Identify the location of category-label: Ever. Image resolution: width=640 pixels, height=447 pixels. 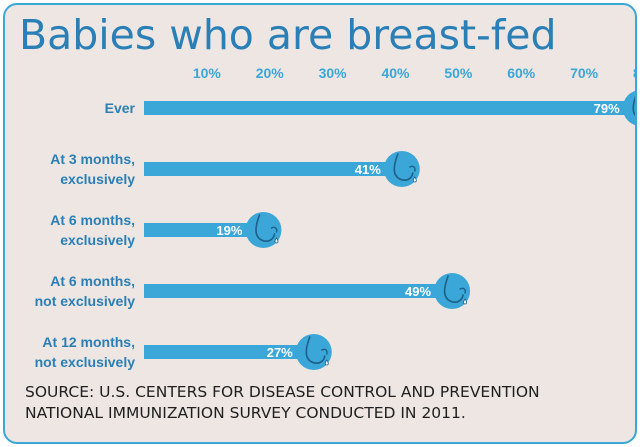
(120, 108).